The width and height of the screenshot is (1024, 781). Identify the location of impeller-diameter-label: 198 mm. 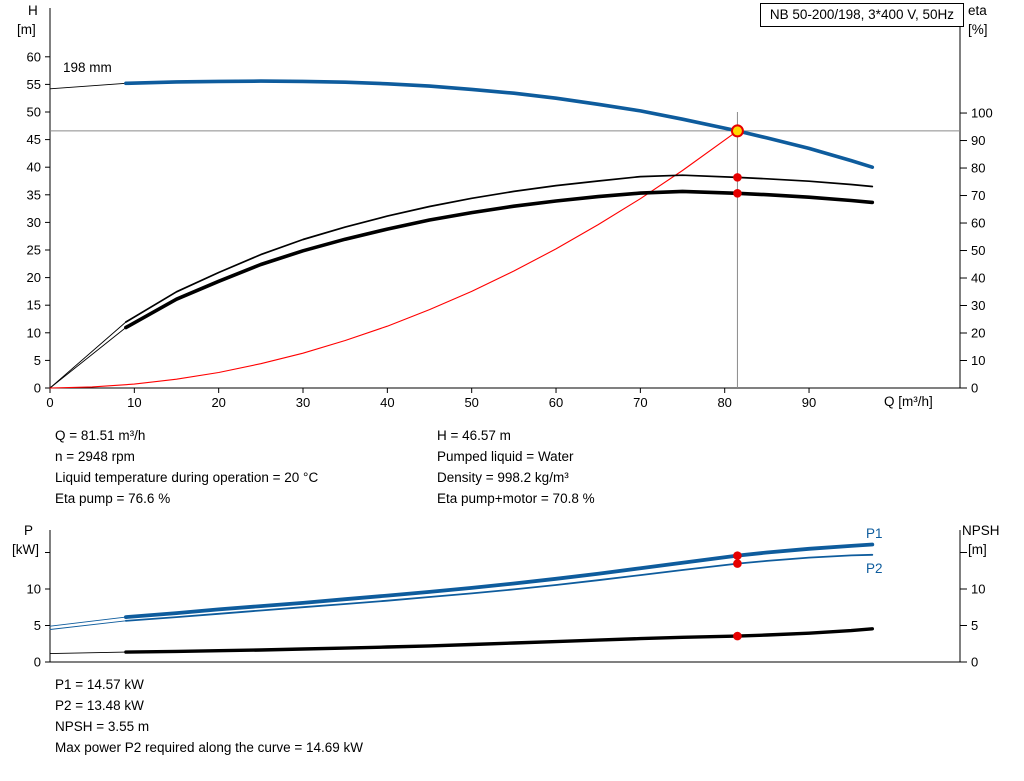
(87, 67).